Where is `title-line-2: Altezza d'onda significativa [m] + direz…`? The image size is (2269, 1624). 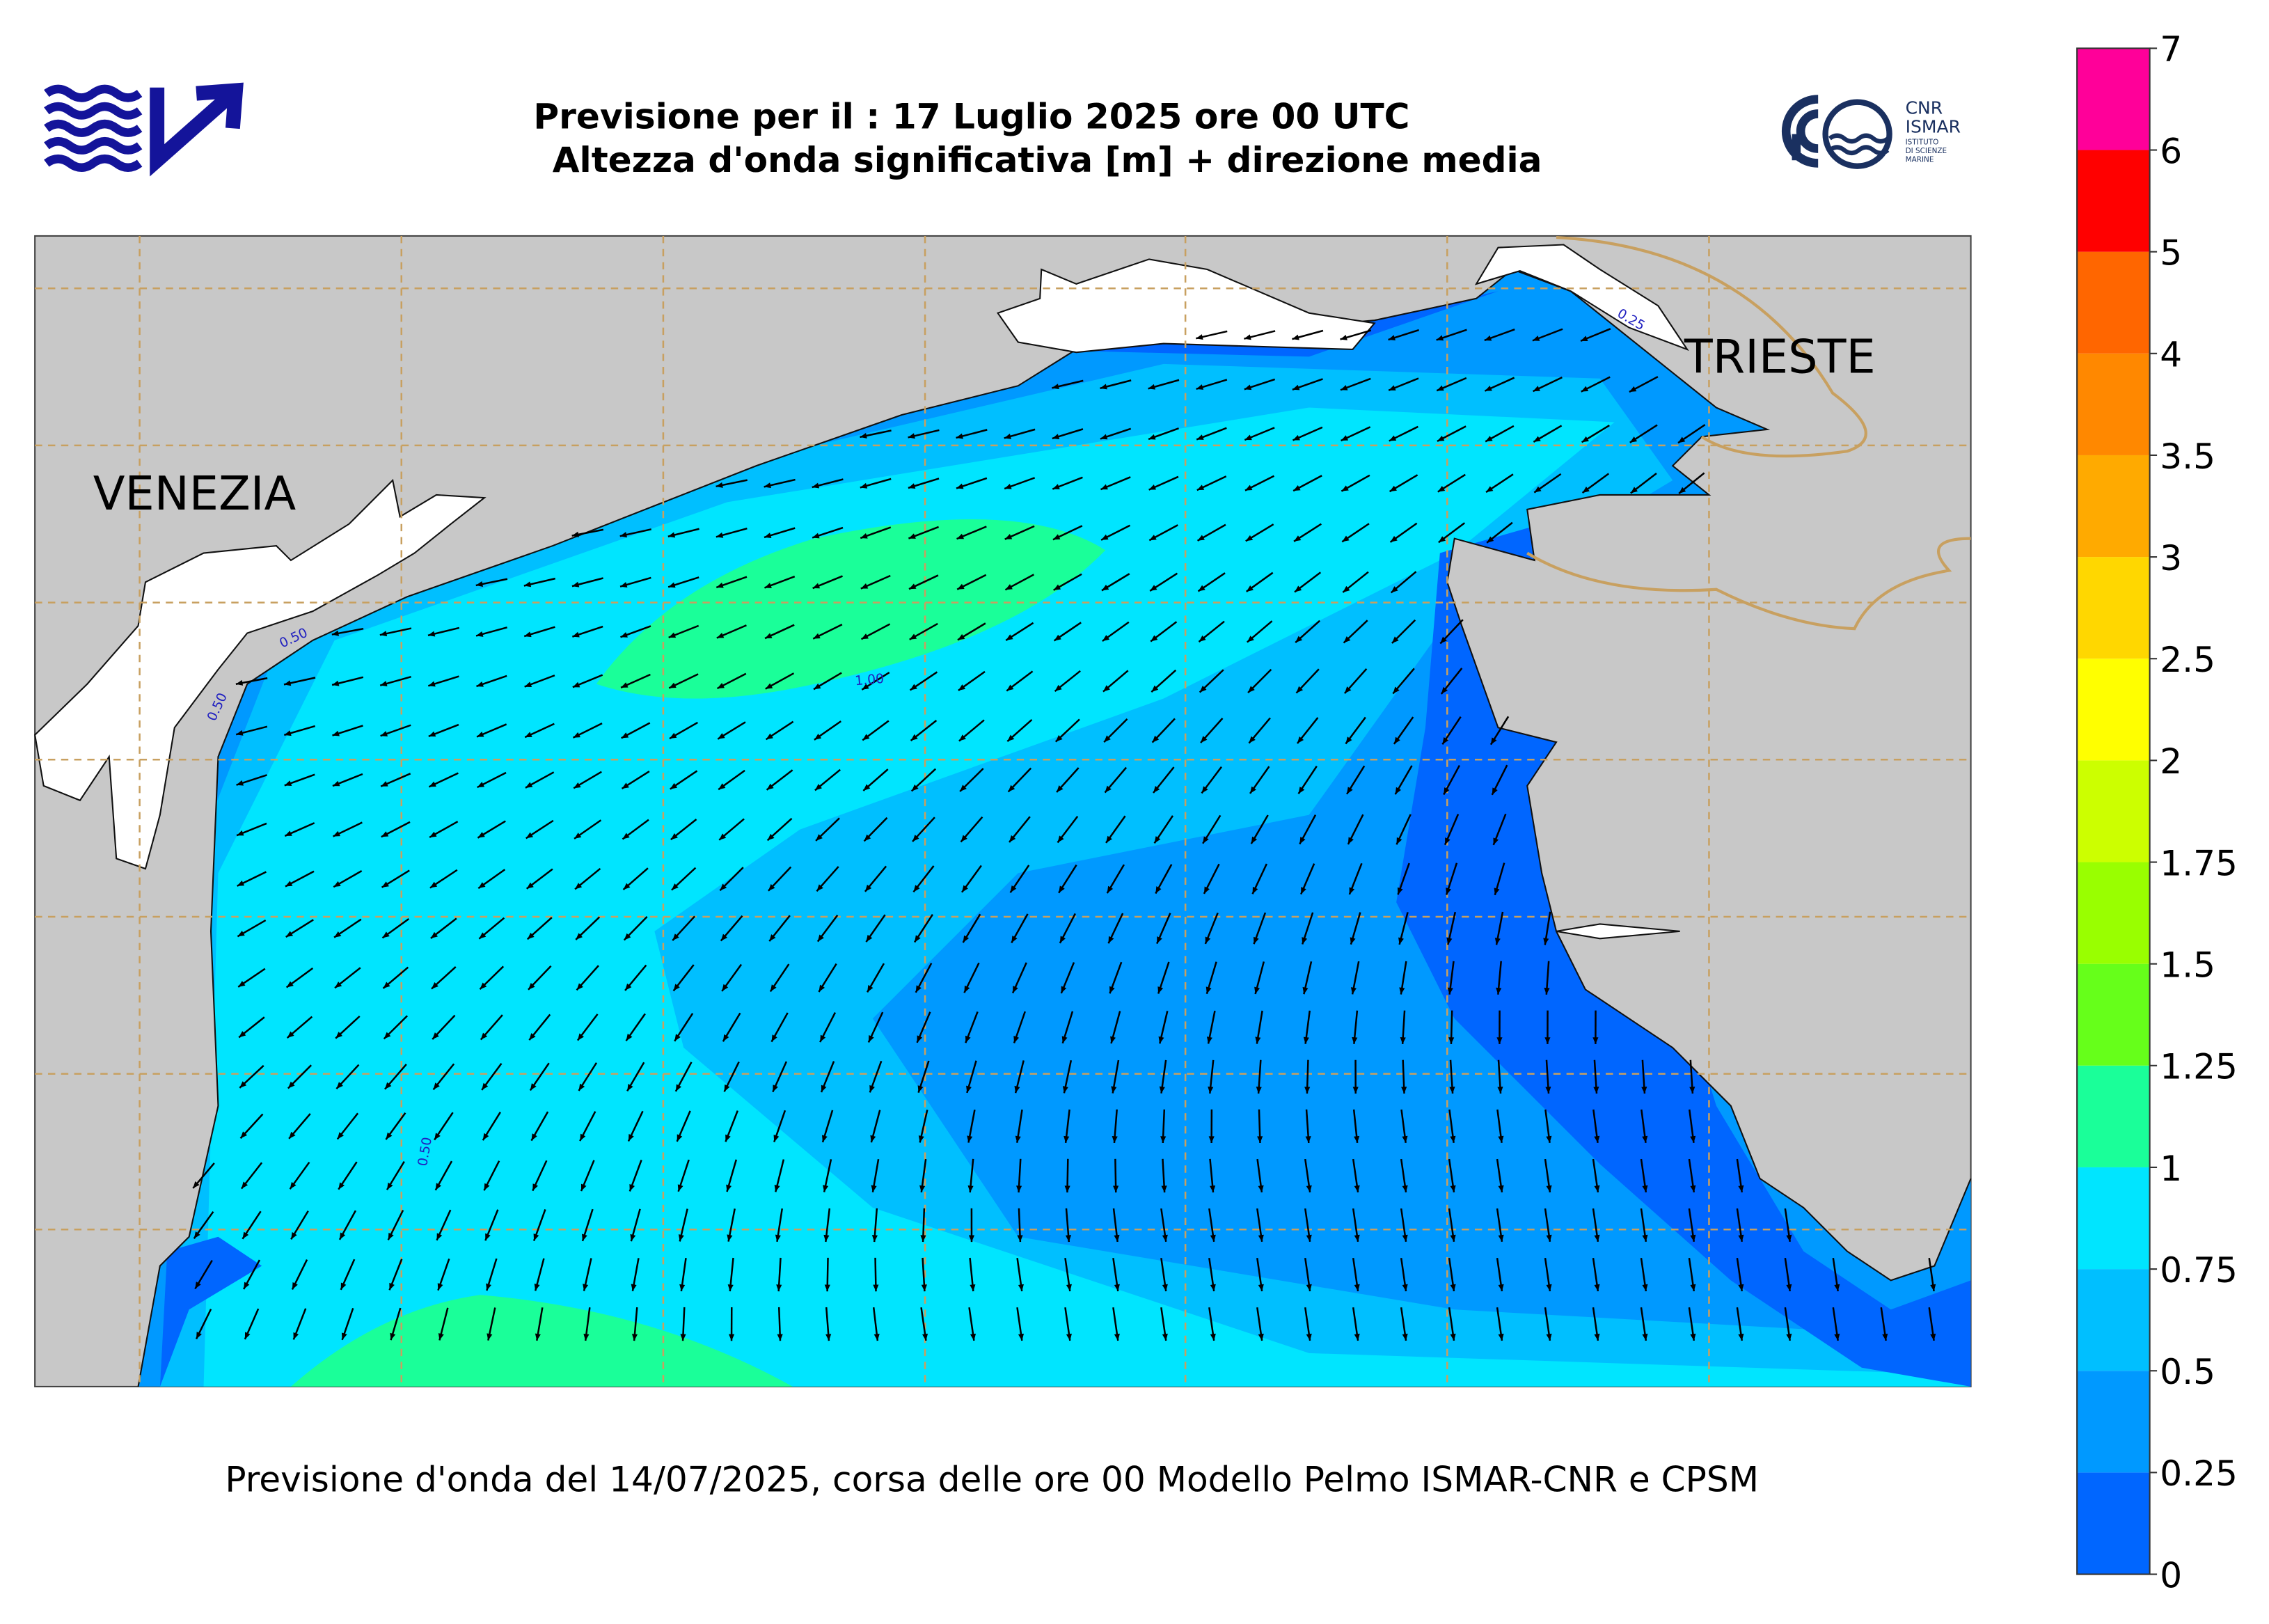 title-line-2: Altezza d'onda significativa [m] + direz… is located at coordinates (1047, 159).